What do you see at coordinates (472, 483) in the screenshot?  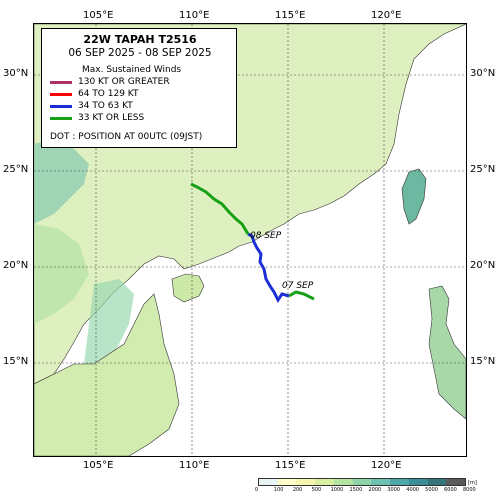 I see `colorbar-unit: [m]` at bounding box center [472, 483].